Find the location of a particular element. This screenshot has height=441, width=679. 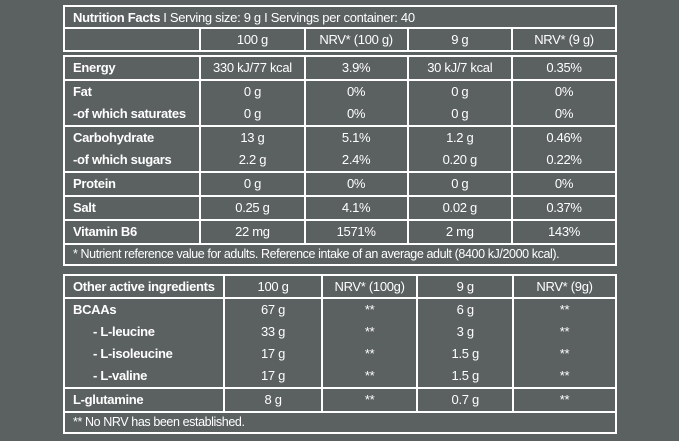

row-label-cell: L-glutamine is located at coordinates (144, 400).